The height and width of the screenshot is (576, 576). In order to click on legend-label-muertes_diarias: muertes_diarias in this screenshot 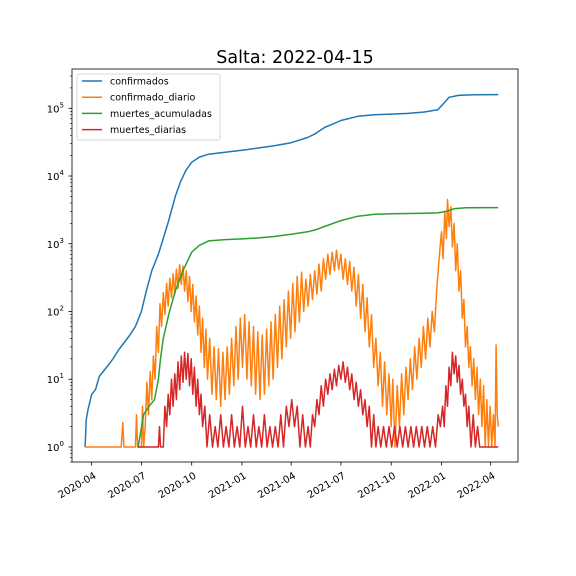, I will do `click(148, 130)`.